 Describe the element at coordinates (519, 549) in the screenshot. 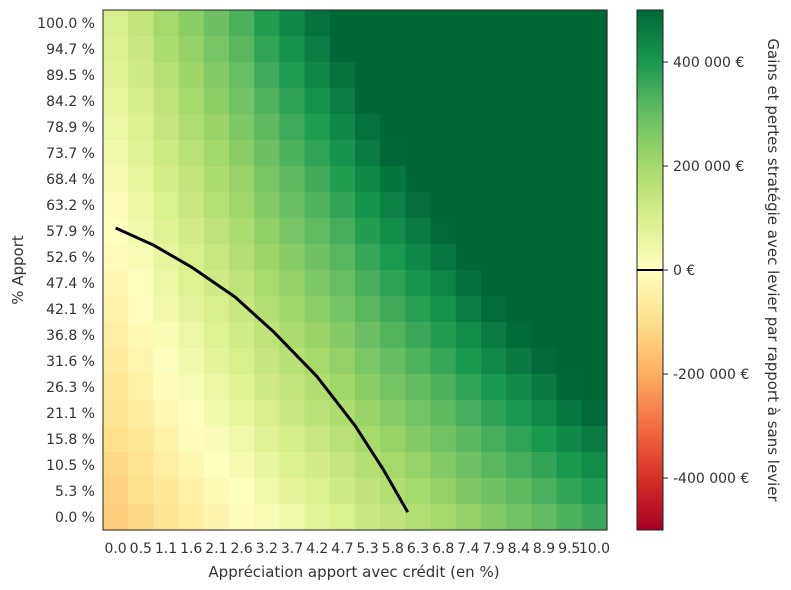

I see `x-tick-label: 8.4` at that location.